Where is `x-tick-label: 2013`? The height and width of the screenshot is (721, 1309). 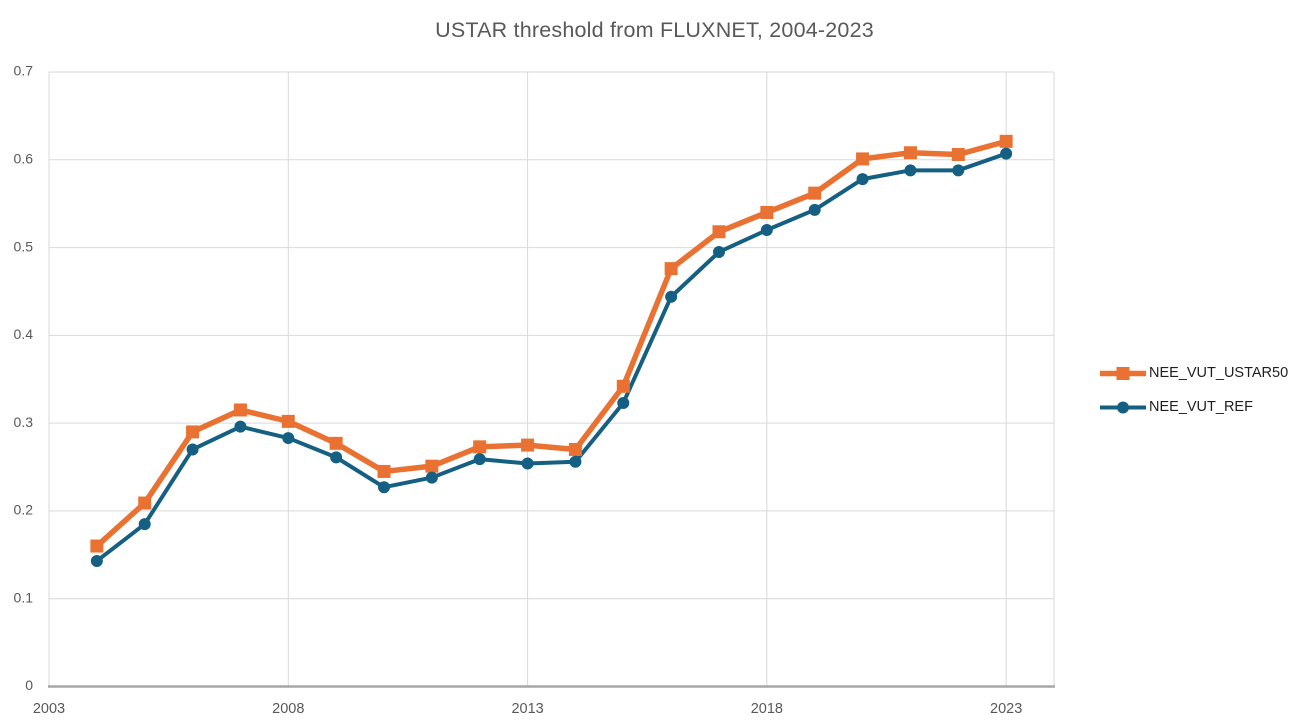
x-tick-label: 2013 is located at coordinates (527, 709).